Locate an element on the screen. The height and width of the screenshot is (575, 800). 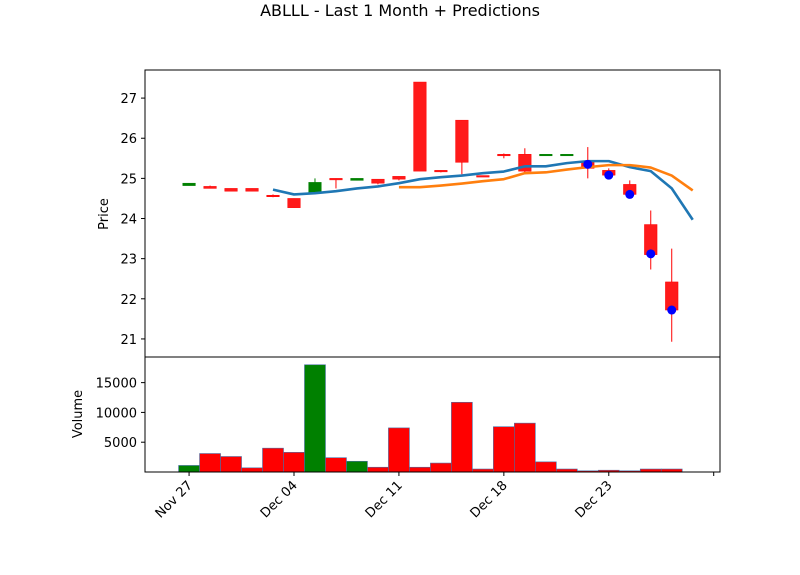
x-tick-label: Dec 04 is located at coordinates (279, 499).